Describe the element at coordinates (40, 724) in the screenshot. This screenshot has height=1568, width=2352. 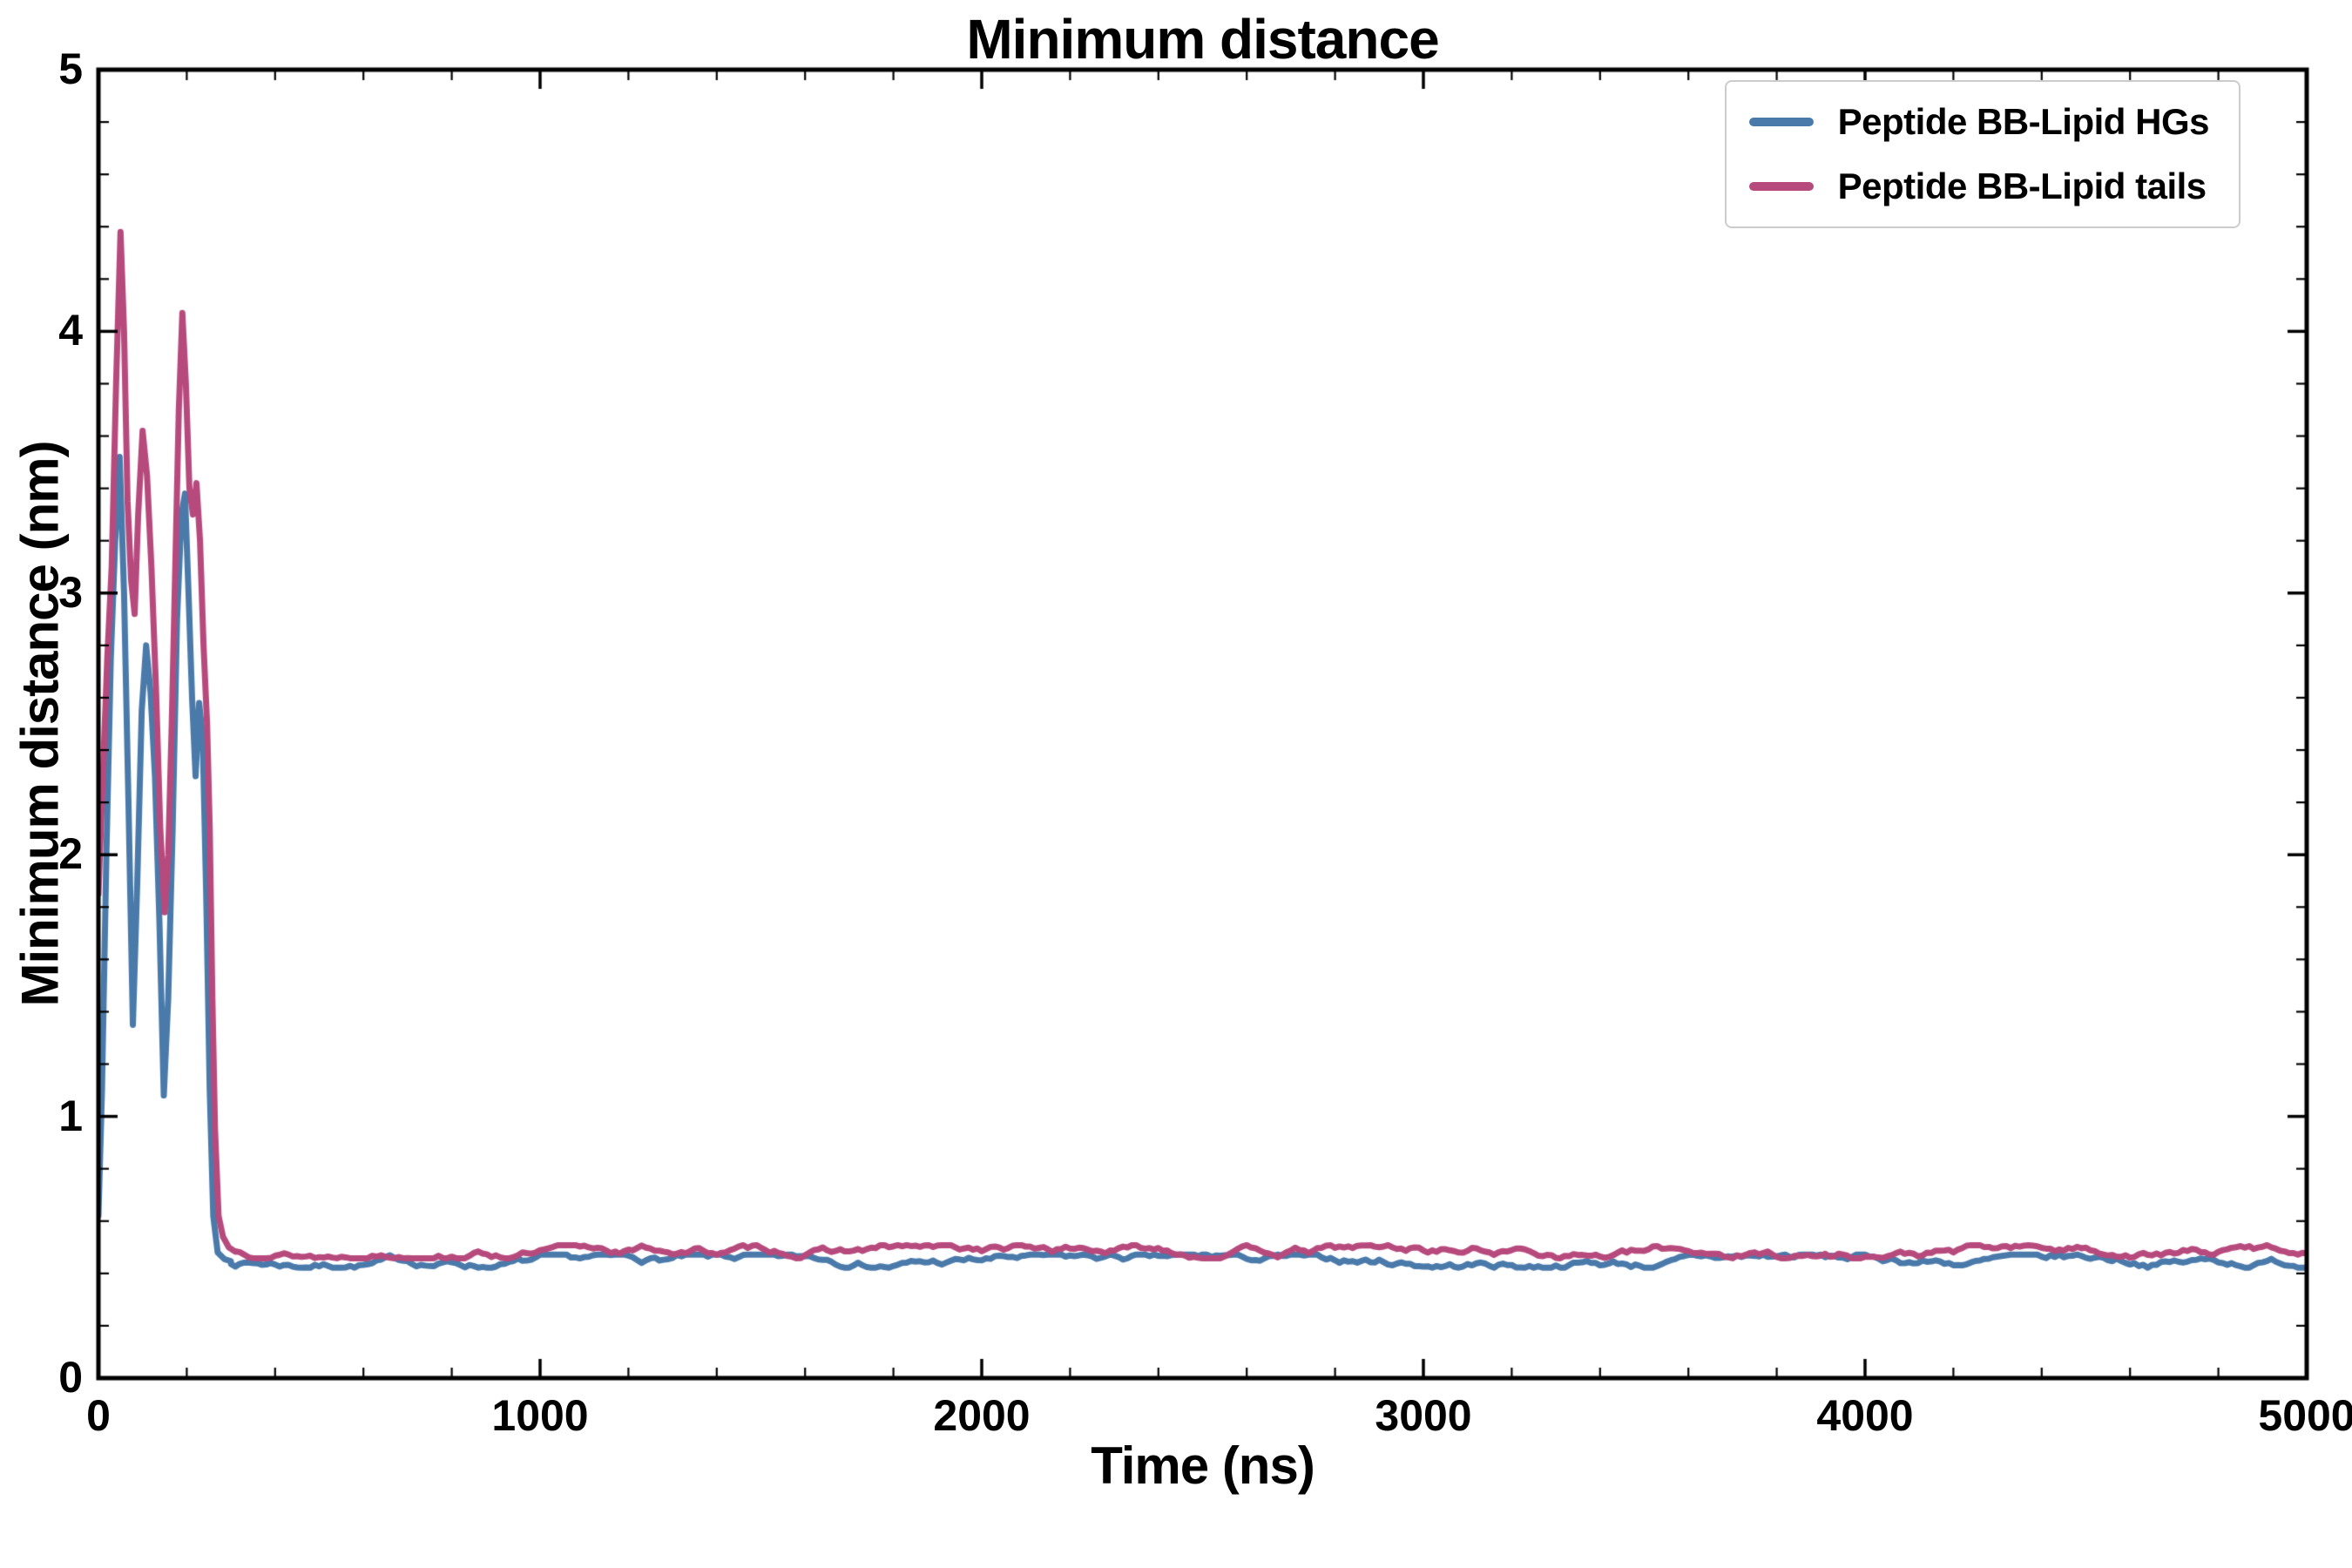
I see `y-axis-label: Minimum distance (nm)` at that location.